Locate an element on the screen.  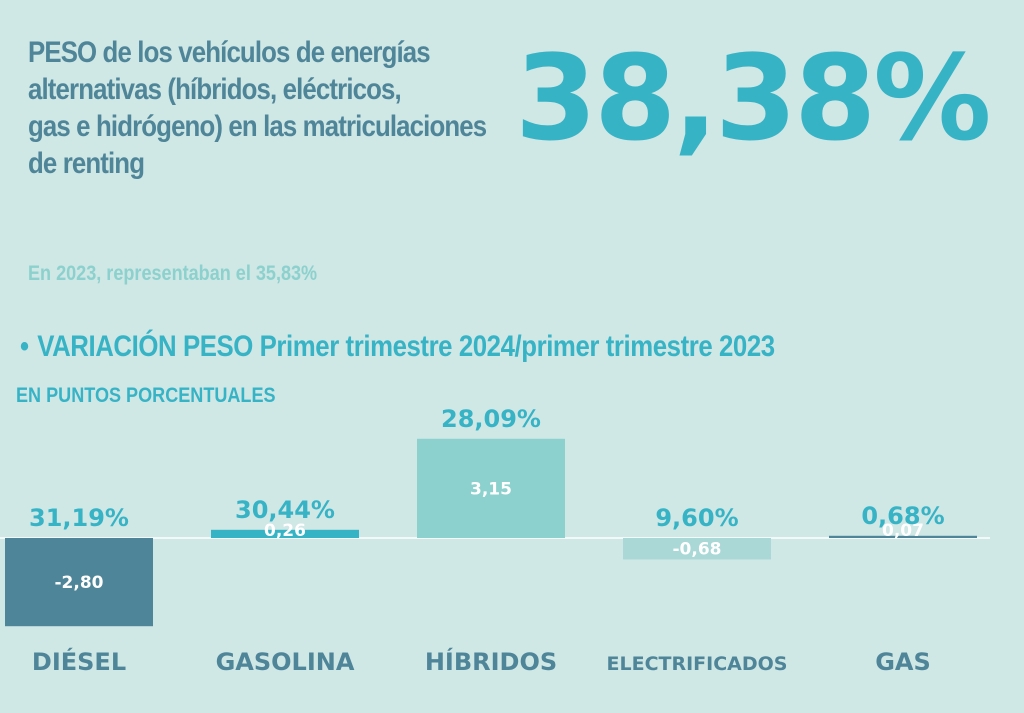
share-label-2: 30,44% is located at coordinates (285, 510).